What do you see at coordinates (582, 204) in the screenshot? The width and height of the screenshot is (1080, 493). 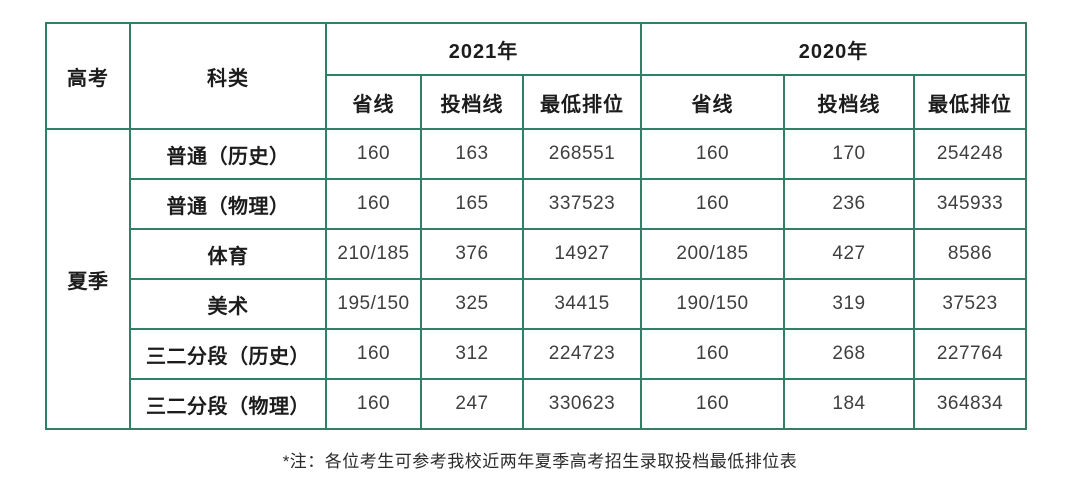 I see `cell-value: 337523` at bounding box center [582, 204].